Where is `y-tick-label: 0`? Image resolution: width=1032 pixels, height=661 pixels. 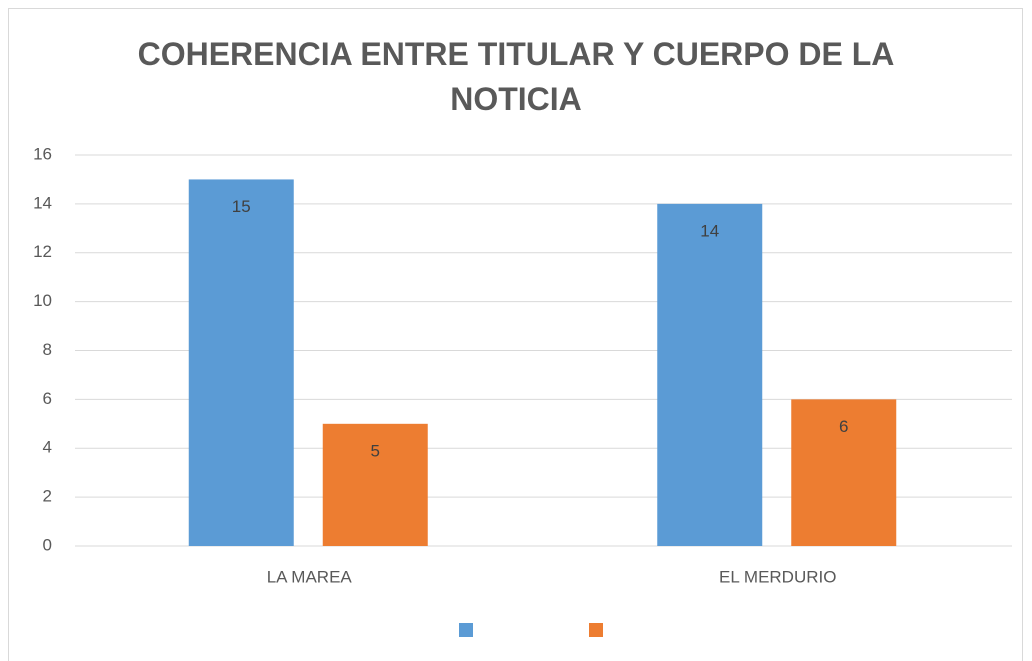
y-tick-label: 0 is located at coordinates (47, 544).